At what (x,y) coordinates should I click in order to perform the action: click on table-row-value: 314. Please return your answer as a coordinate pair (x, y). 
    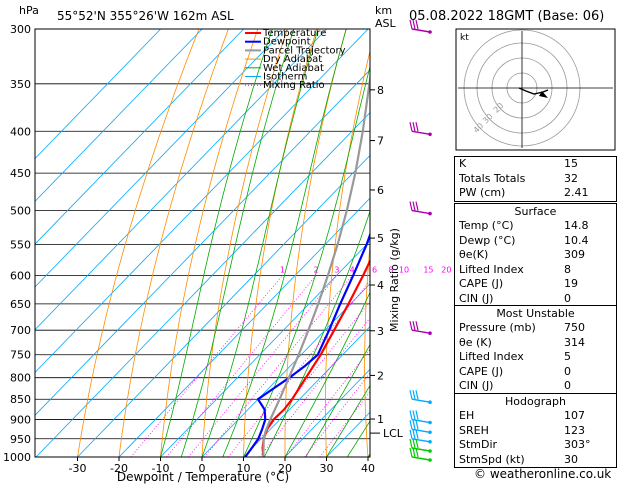
    Looking at the image, I should click on (574, 342).